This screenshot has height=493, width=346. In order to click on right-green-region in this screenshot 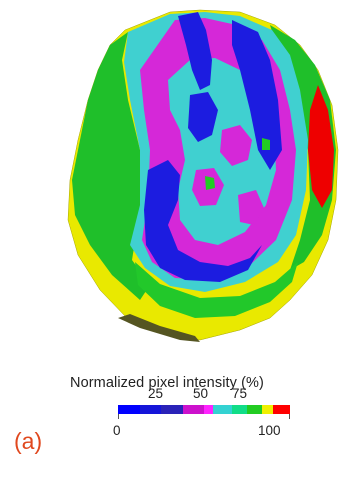, I will do `click(303, 147)`.